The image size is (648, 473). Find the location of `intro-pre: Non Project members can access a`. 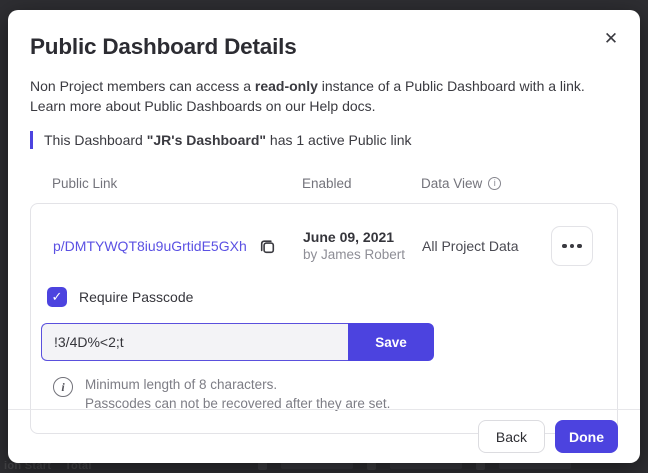

intro-pre: Non Project members can access a is located at coordinates (142, 86).